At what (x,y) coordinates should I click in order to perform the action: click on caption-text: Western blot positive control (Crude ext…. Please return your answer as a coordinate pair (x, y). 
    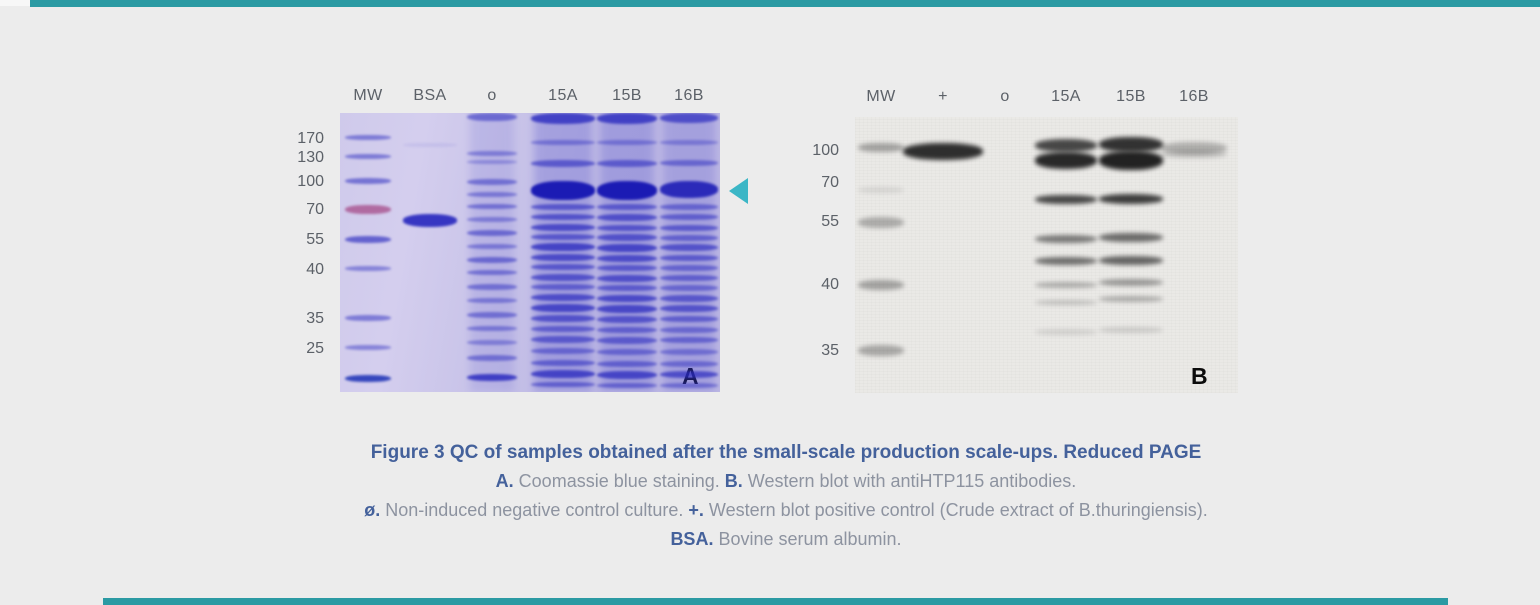
    Looking at the image, I should click on (955, 510).